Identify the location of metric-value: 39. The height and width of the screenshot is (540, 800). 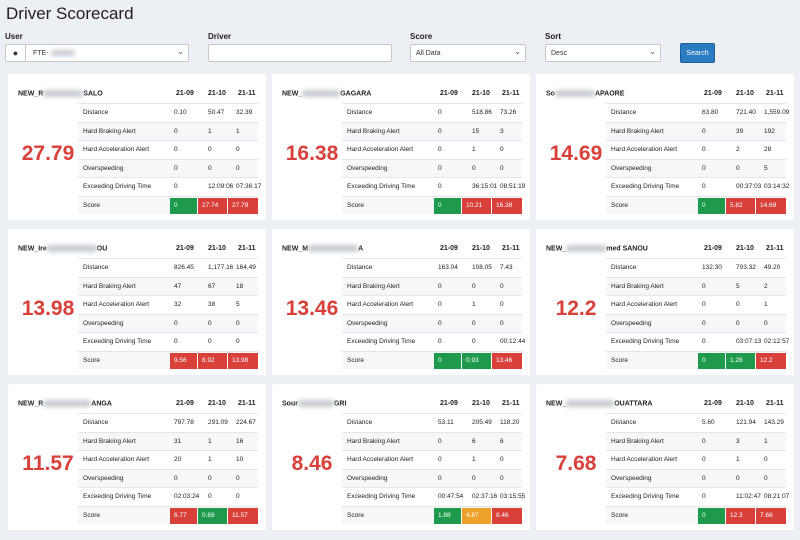
(740, 131).